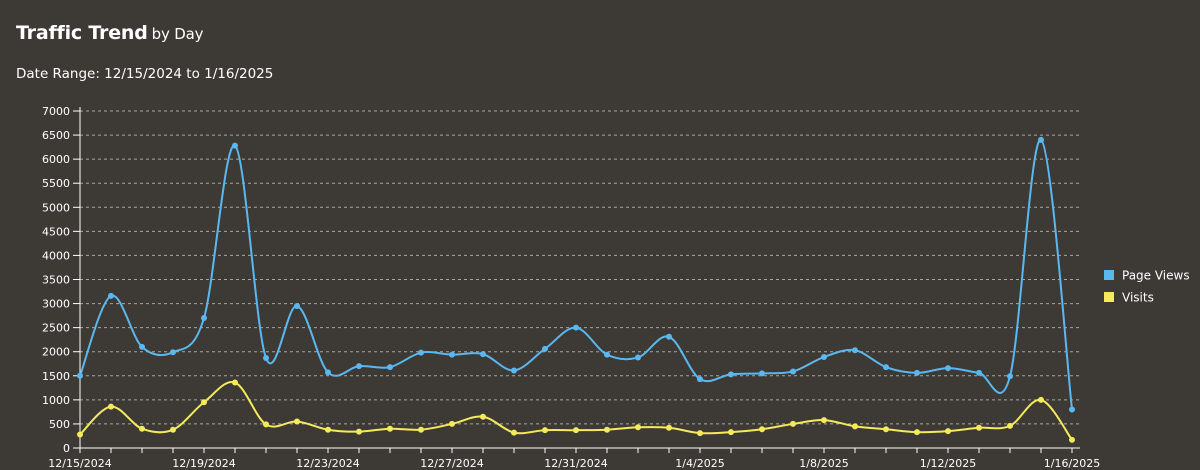 The width and height of the screenshot is (1200, 470). What do you see at coordinates (66, 448) in the screenshot?
I see `y-tick-label: 0` at bounding box center [66, 448].